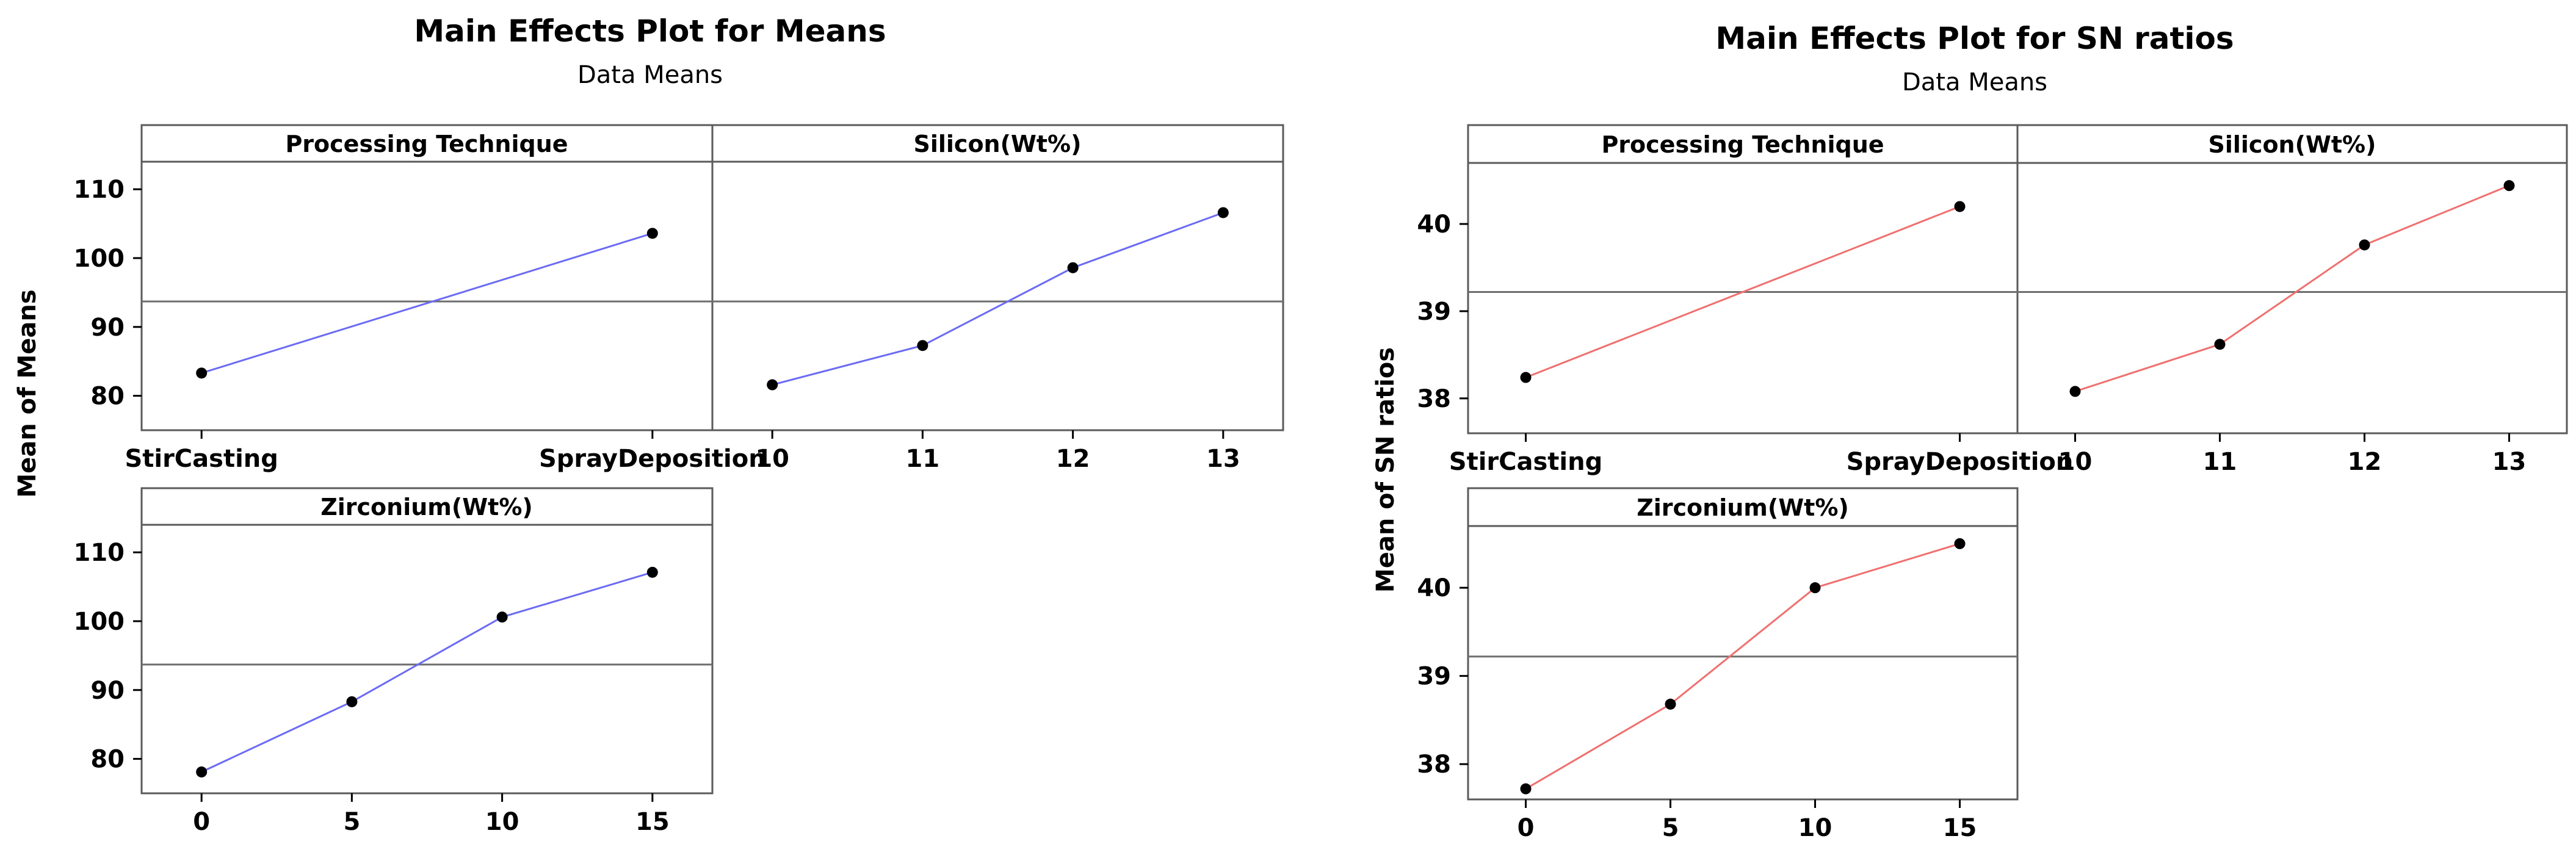 The width and height of the screenshot is (2576, 847). I want to click on sn-panel-processing-title: Processing Technique, so click(1742, 144).